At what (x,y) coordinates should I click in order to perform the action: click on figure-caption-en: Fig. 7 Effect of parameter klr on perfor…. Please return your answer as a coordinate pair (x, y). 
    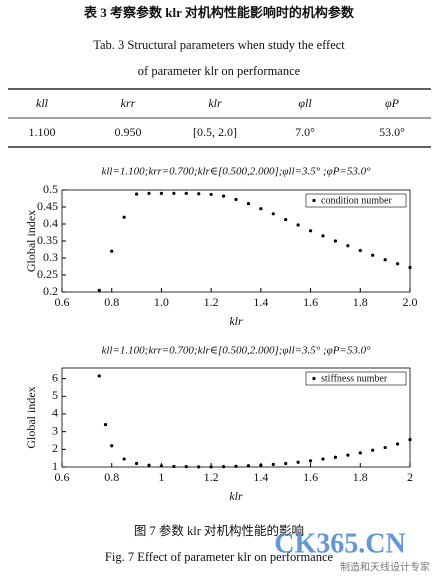
    Looking at the image, I should click on (219, 557).